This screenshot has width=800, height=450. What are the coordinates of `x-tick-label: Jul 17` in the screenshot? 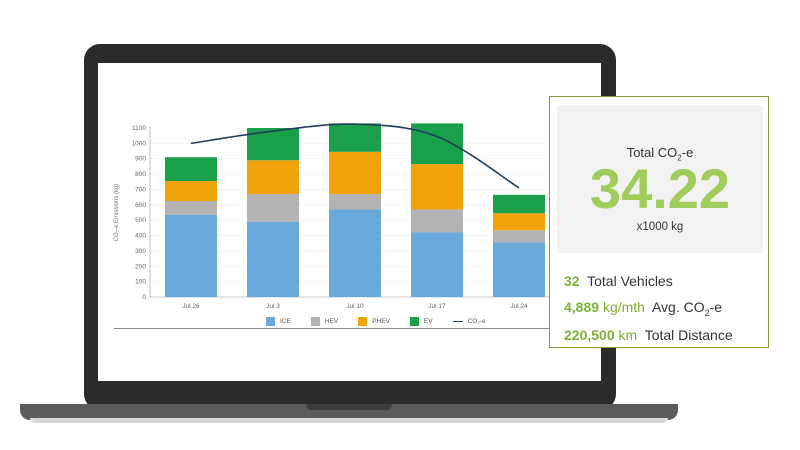 It's located at (437, 306).